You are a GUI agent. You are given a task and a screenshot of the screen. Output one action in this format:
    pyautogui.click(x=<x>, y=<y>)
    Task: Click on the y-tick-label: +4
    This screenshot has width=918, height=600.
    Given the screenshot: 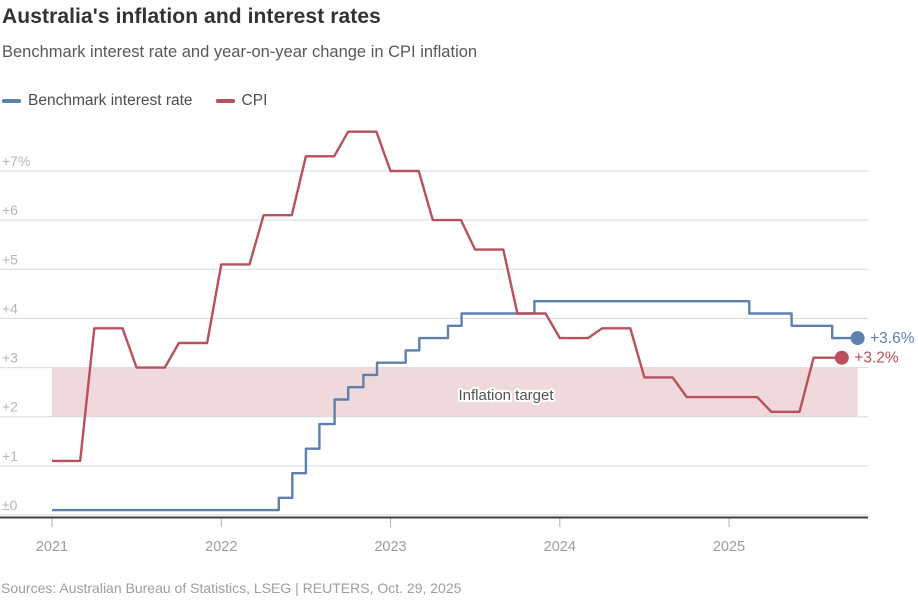 What is the action you would take?
    pyautogui.click(x=10, y=308)
    